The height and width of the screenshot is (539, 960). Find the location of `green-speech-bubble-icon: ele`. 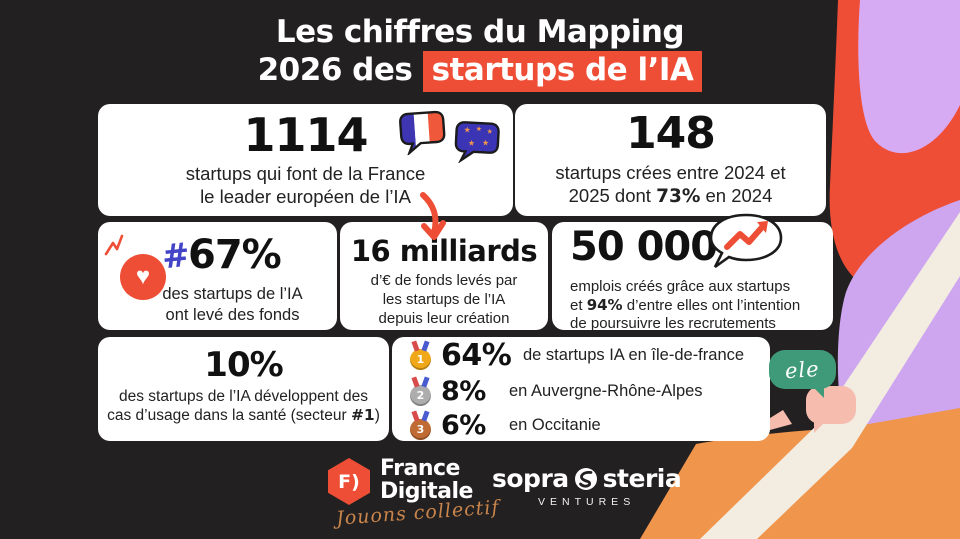

green-speech-bubble-icon: ele is located at coordinates (802, 374).